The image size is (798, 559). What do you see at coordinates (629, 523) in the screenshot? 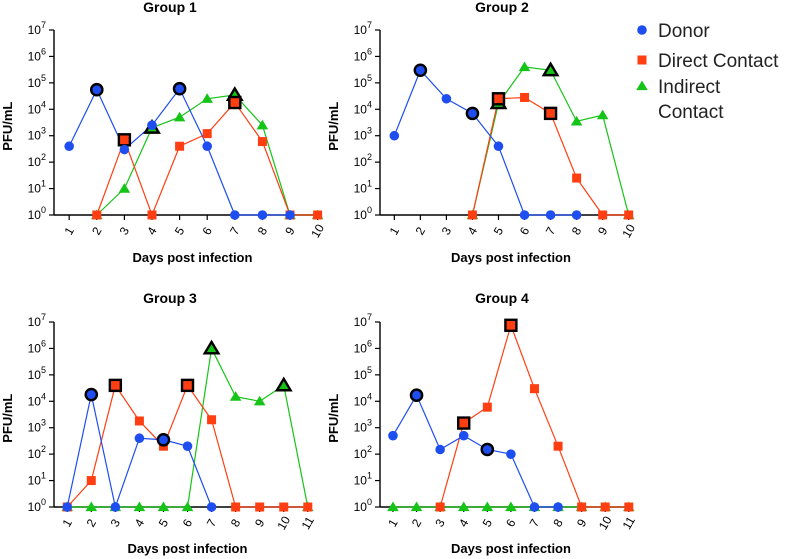
I see `x-tick-label: 11` at bounding box center [629, 523].